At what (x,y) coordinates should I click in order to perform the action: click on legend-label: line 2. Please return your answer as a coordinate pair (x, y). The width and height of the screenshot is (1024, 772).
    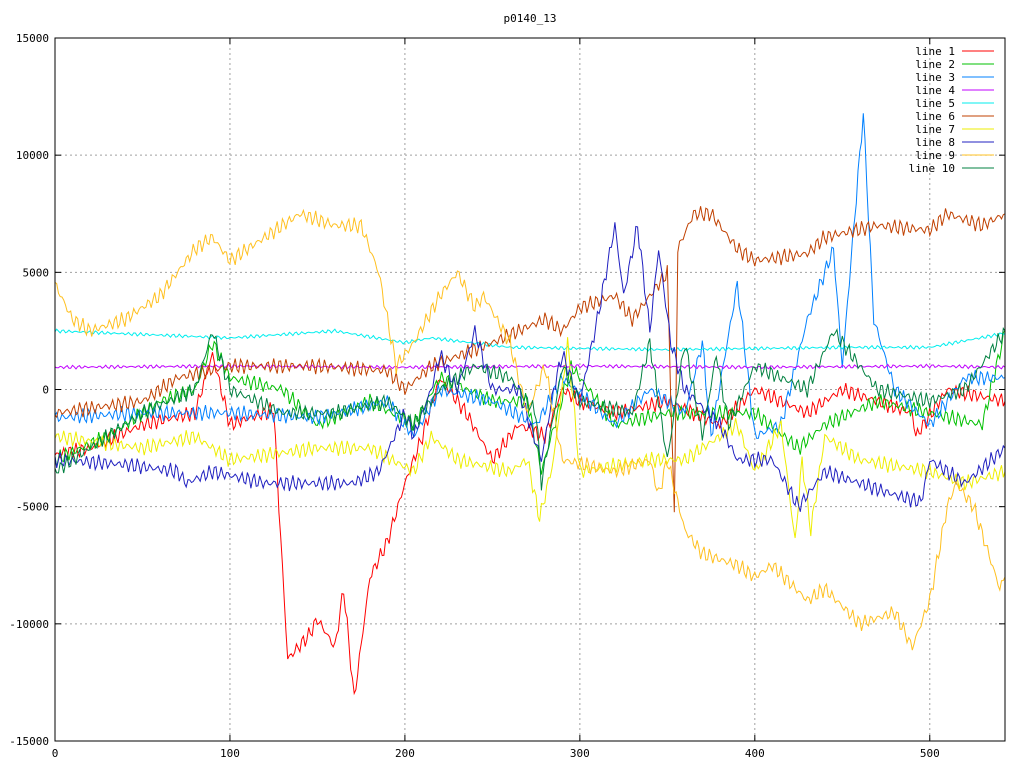
    Looking at the image, I should click on (935, 64).